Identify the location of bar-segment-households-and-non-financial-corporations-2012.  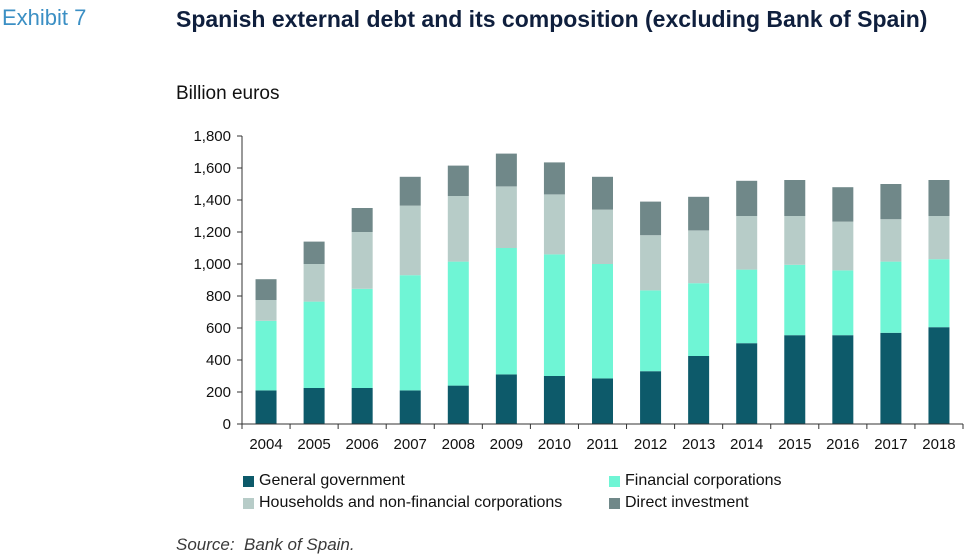
(651, 263).